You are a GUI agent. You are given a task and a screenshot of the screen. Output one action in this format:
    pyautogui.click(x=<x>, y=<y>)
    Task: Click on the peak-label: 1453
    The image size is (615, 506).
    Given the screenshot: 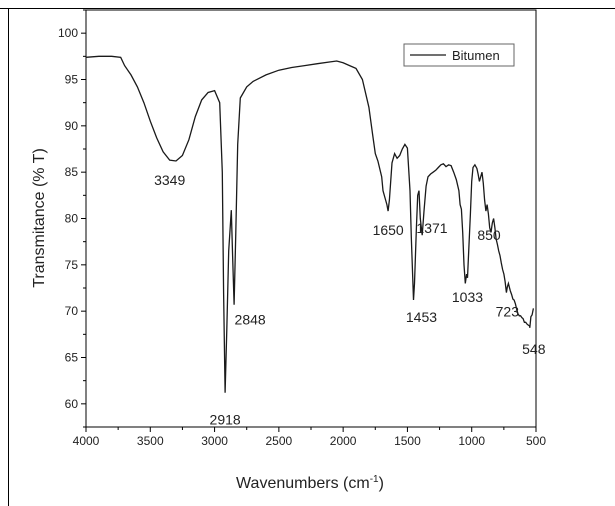 What is the action you would take?
    pyautogui.click(x=421, y=317)
    